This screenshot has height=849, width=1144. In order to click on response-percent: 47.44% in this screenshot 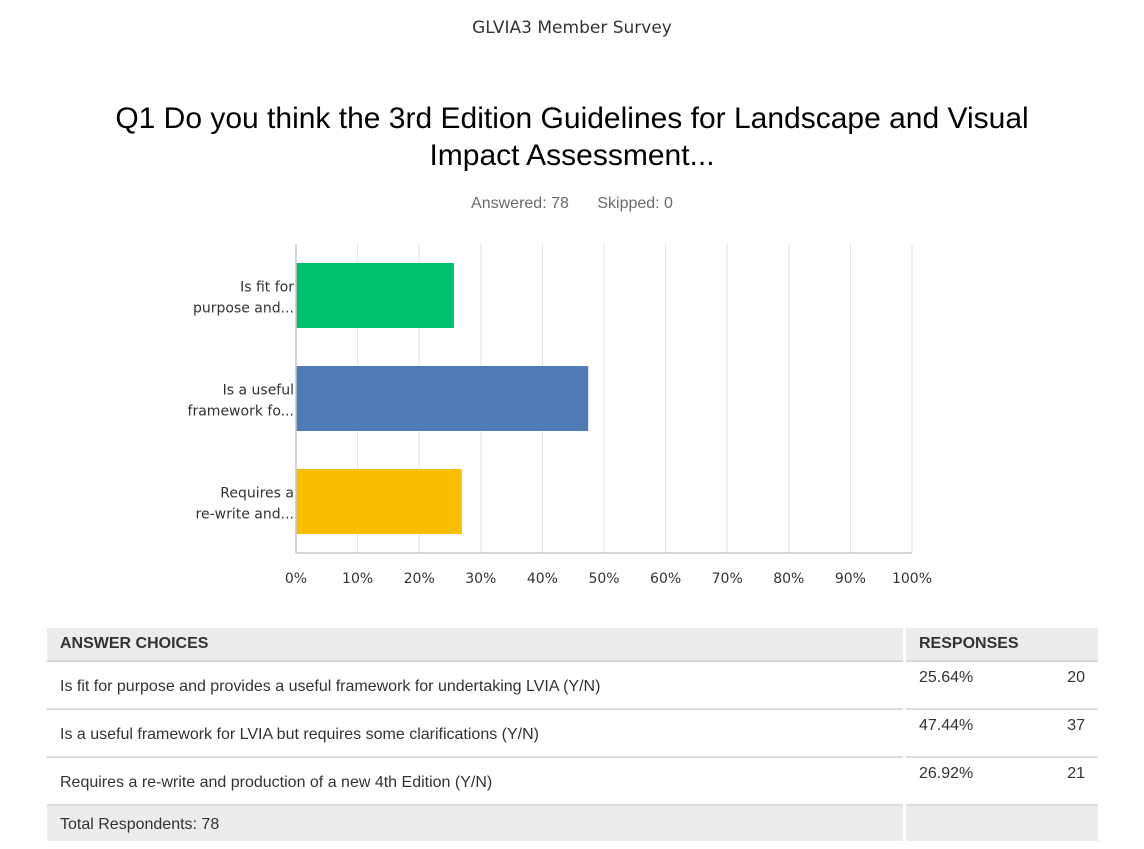, I will do `click(970, 733)`.